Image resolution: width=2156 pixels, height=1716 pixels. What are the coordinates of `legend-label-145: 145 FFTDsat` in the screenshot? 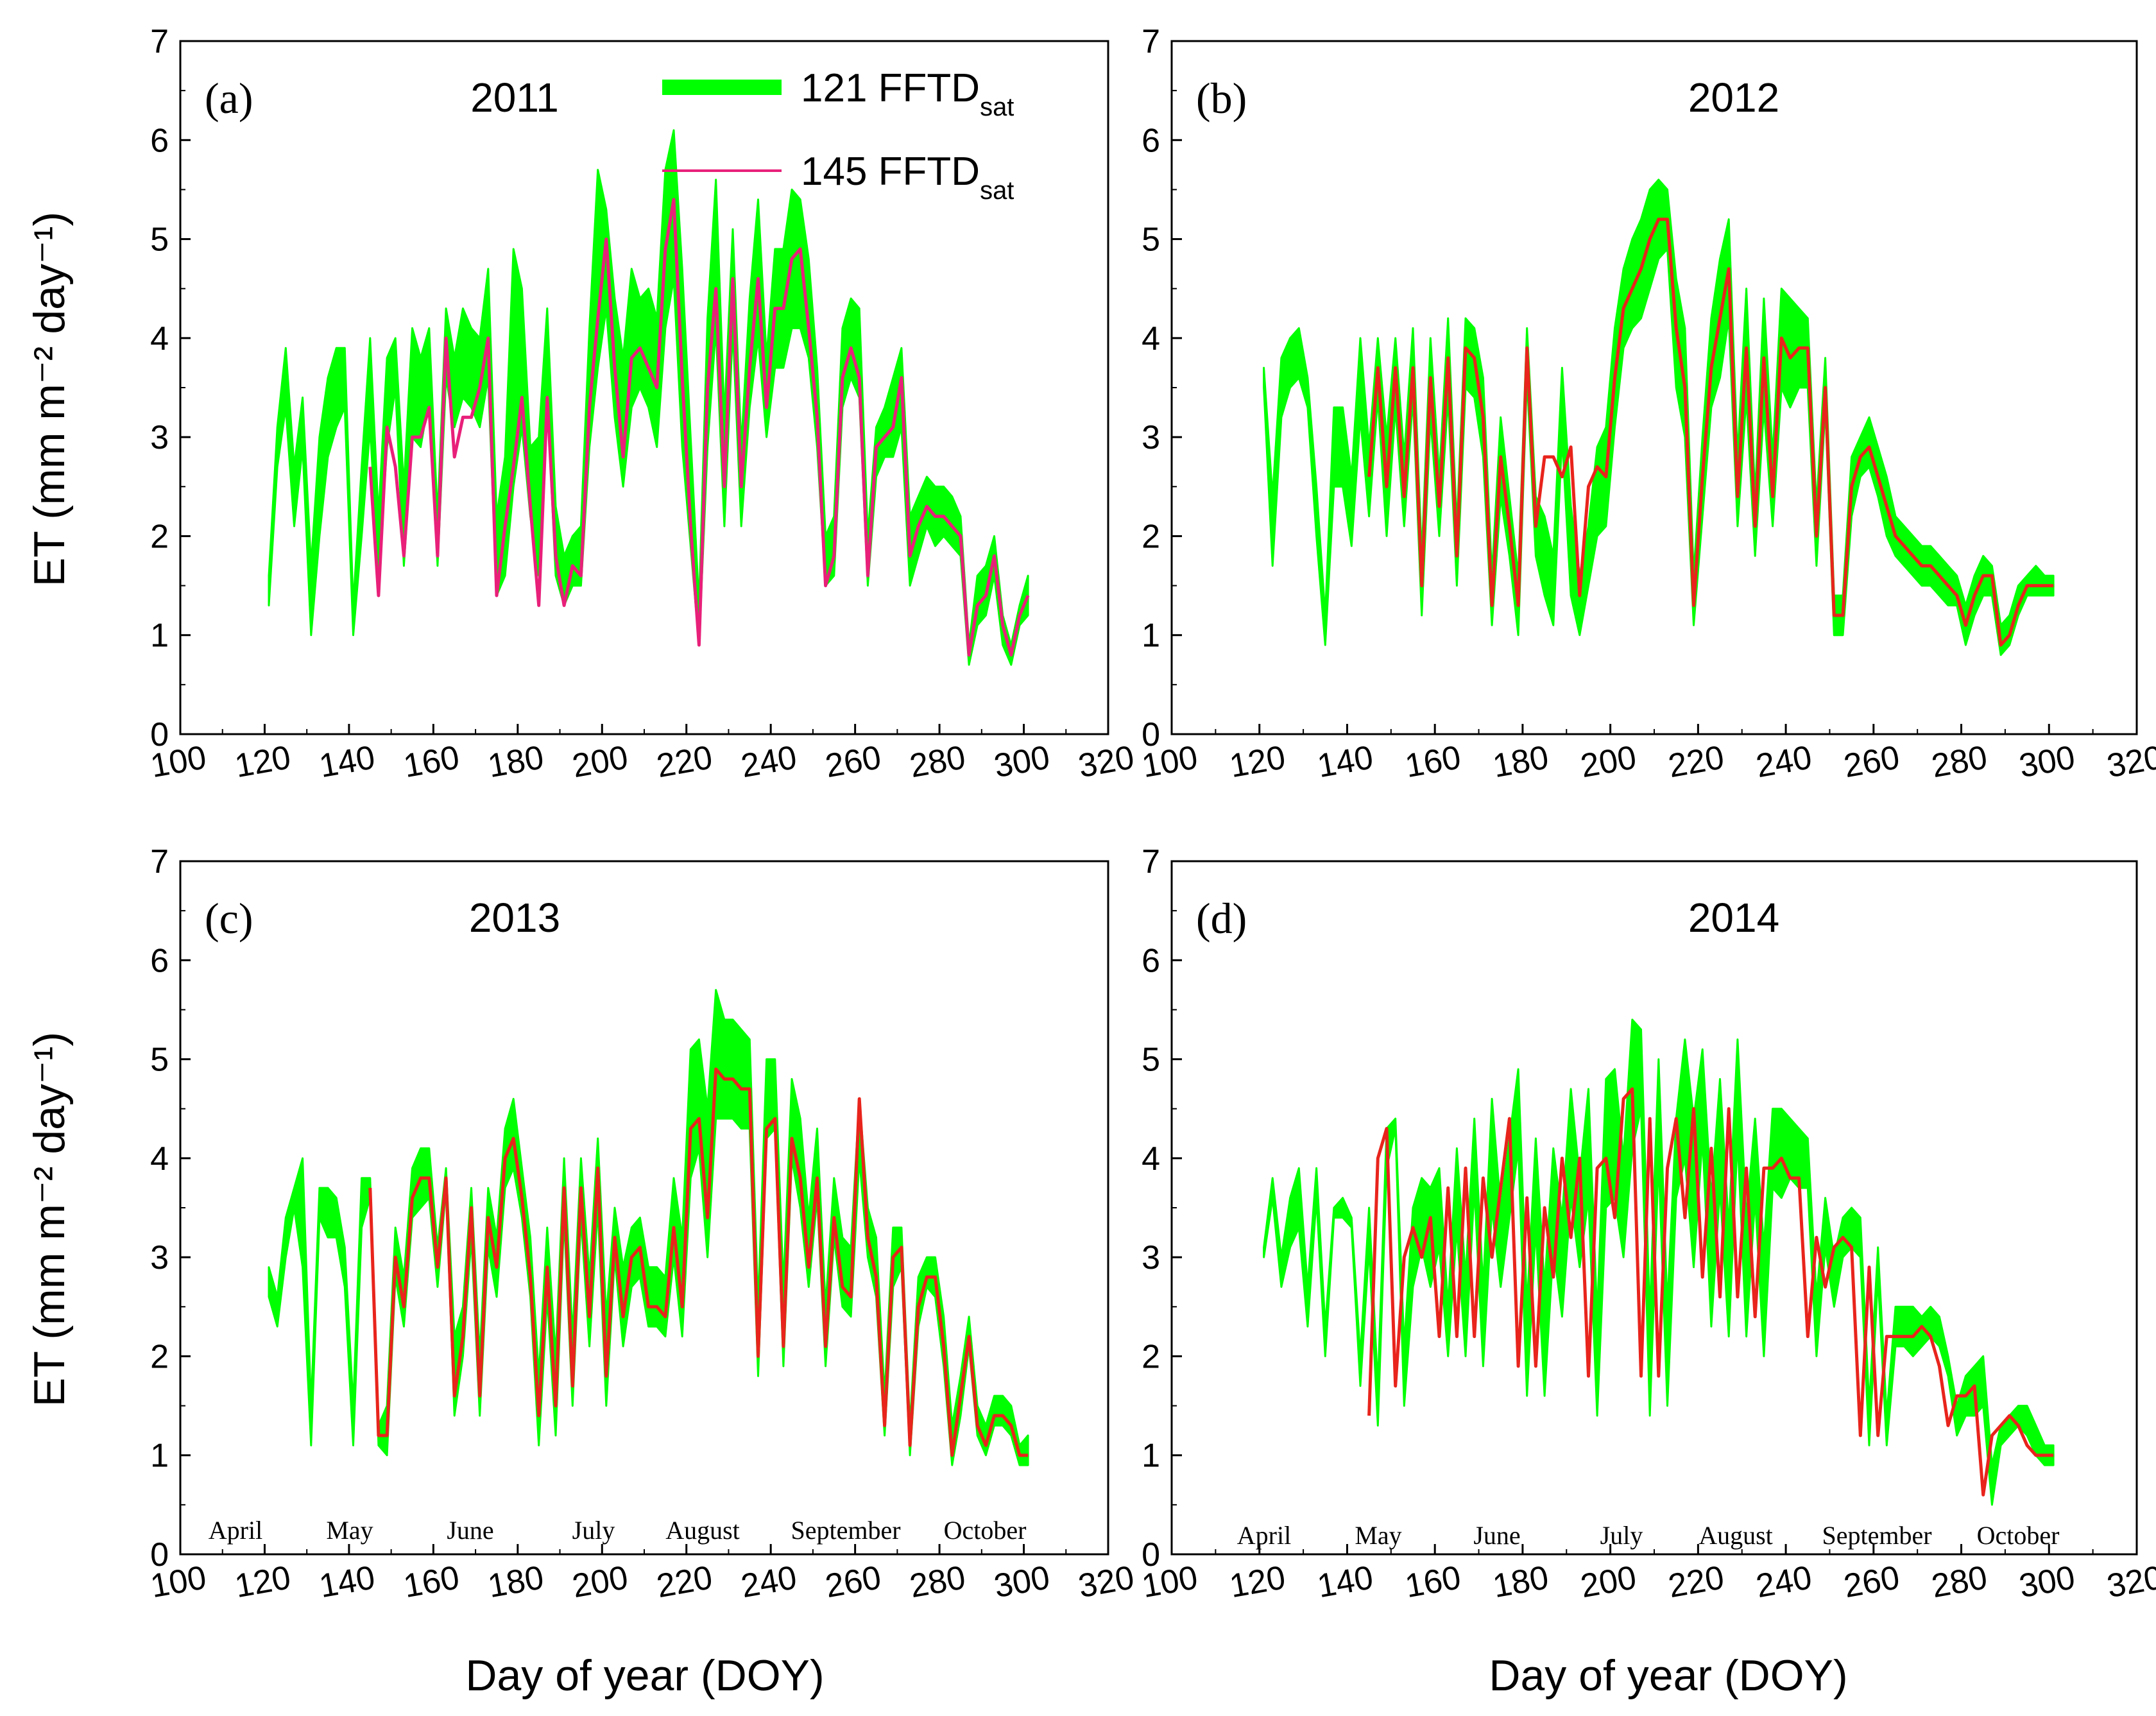 It's located at (908, 177).